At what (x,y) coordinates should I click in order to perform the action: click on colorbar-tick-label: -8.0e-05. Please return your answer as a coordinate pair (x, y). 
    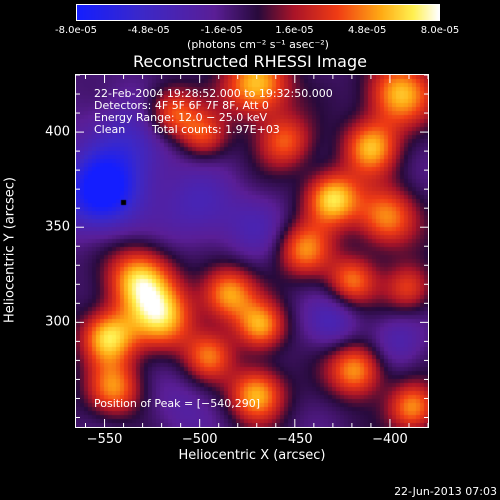
    Looking at the image, I should click on (76, 30).